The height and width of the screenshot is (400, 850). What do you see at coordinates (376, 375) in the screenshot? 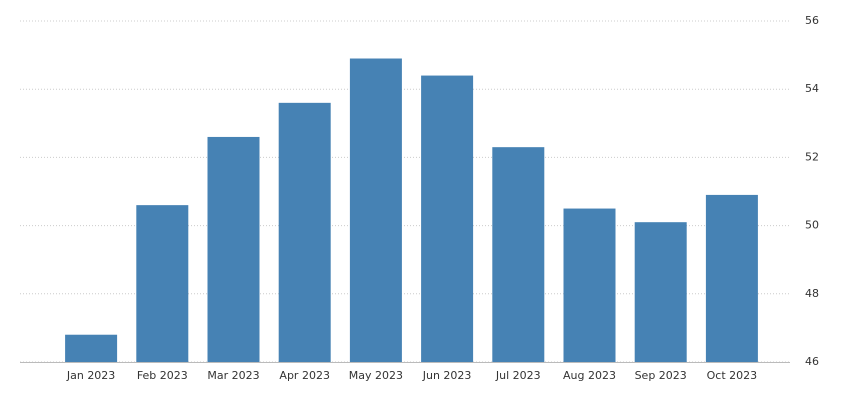
I see `x-tick-label: May 2023` at bounding box center [376, 375].